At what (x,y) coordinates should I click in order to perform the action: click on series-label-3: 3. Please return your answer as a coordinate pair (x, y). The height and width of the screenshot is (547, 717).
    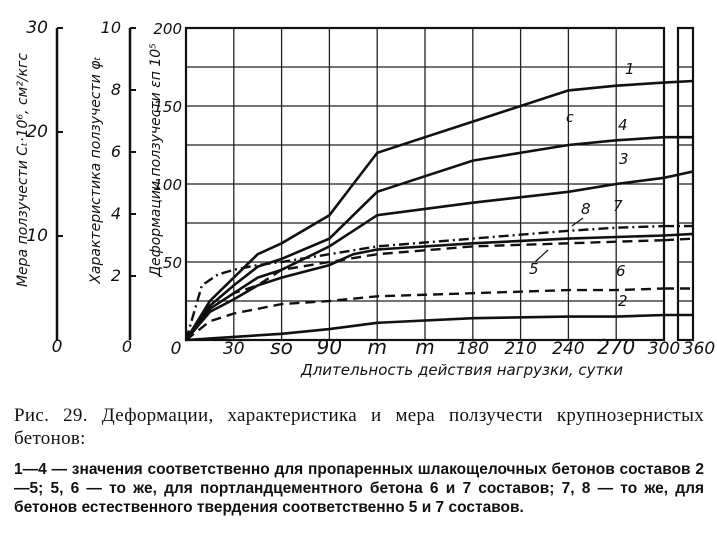
    Looking at the image, I should click on (624, 159).